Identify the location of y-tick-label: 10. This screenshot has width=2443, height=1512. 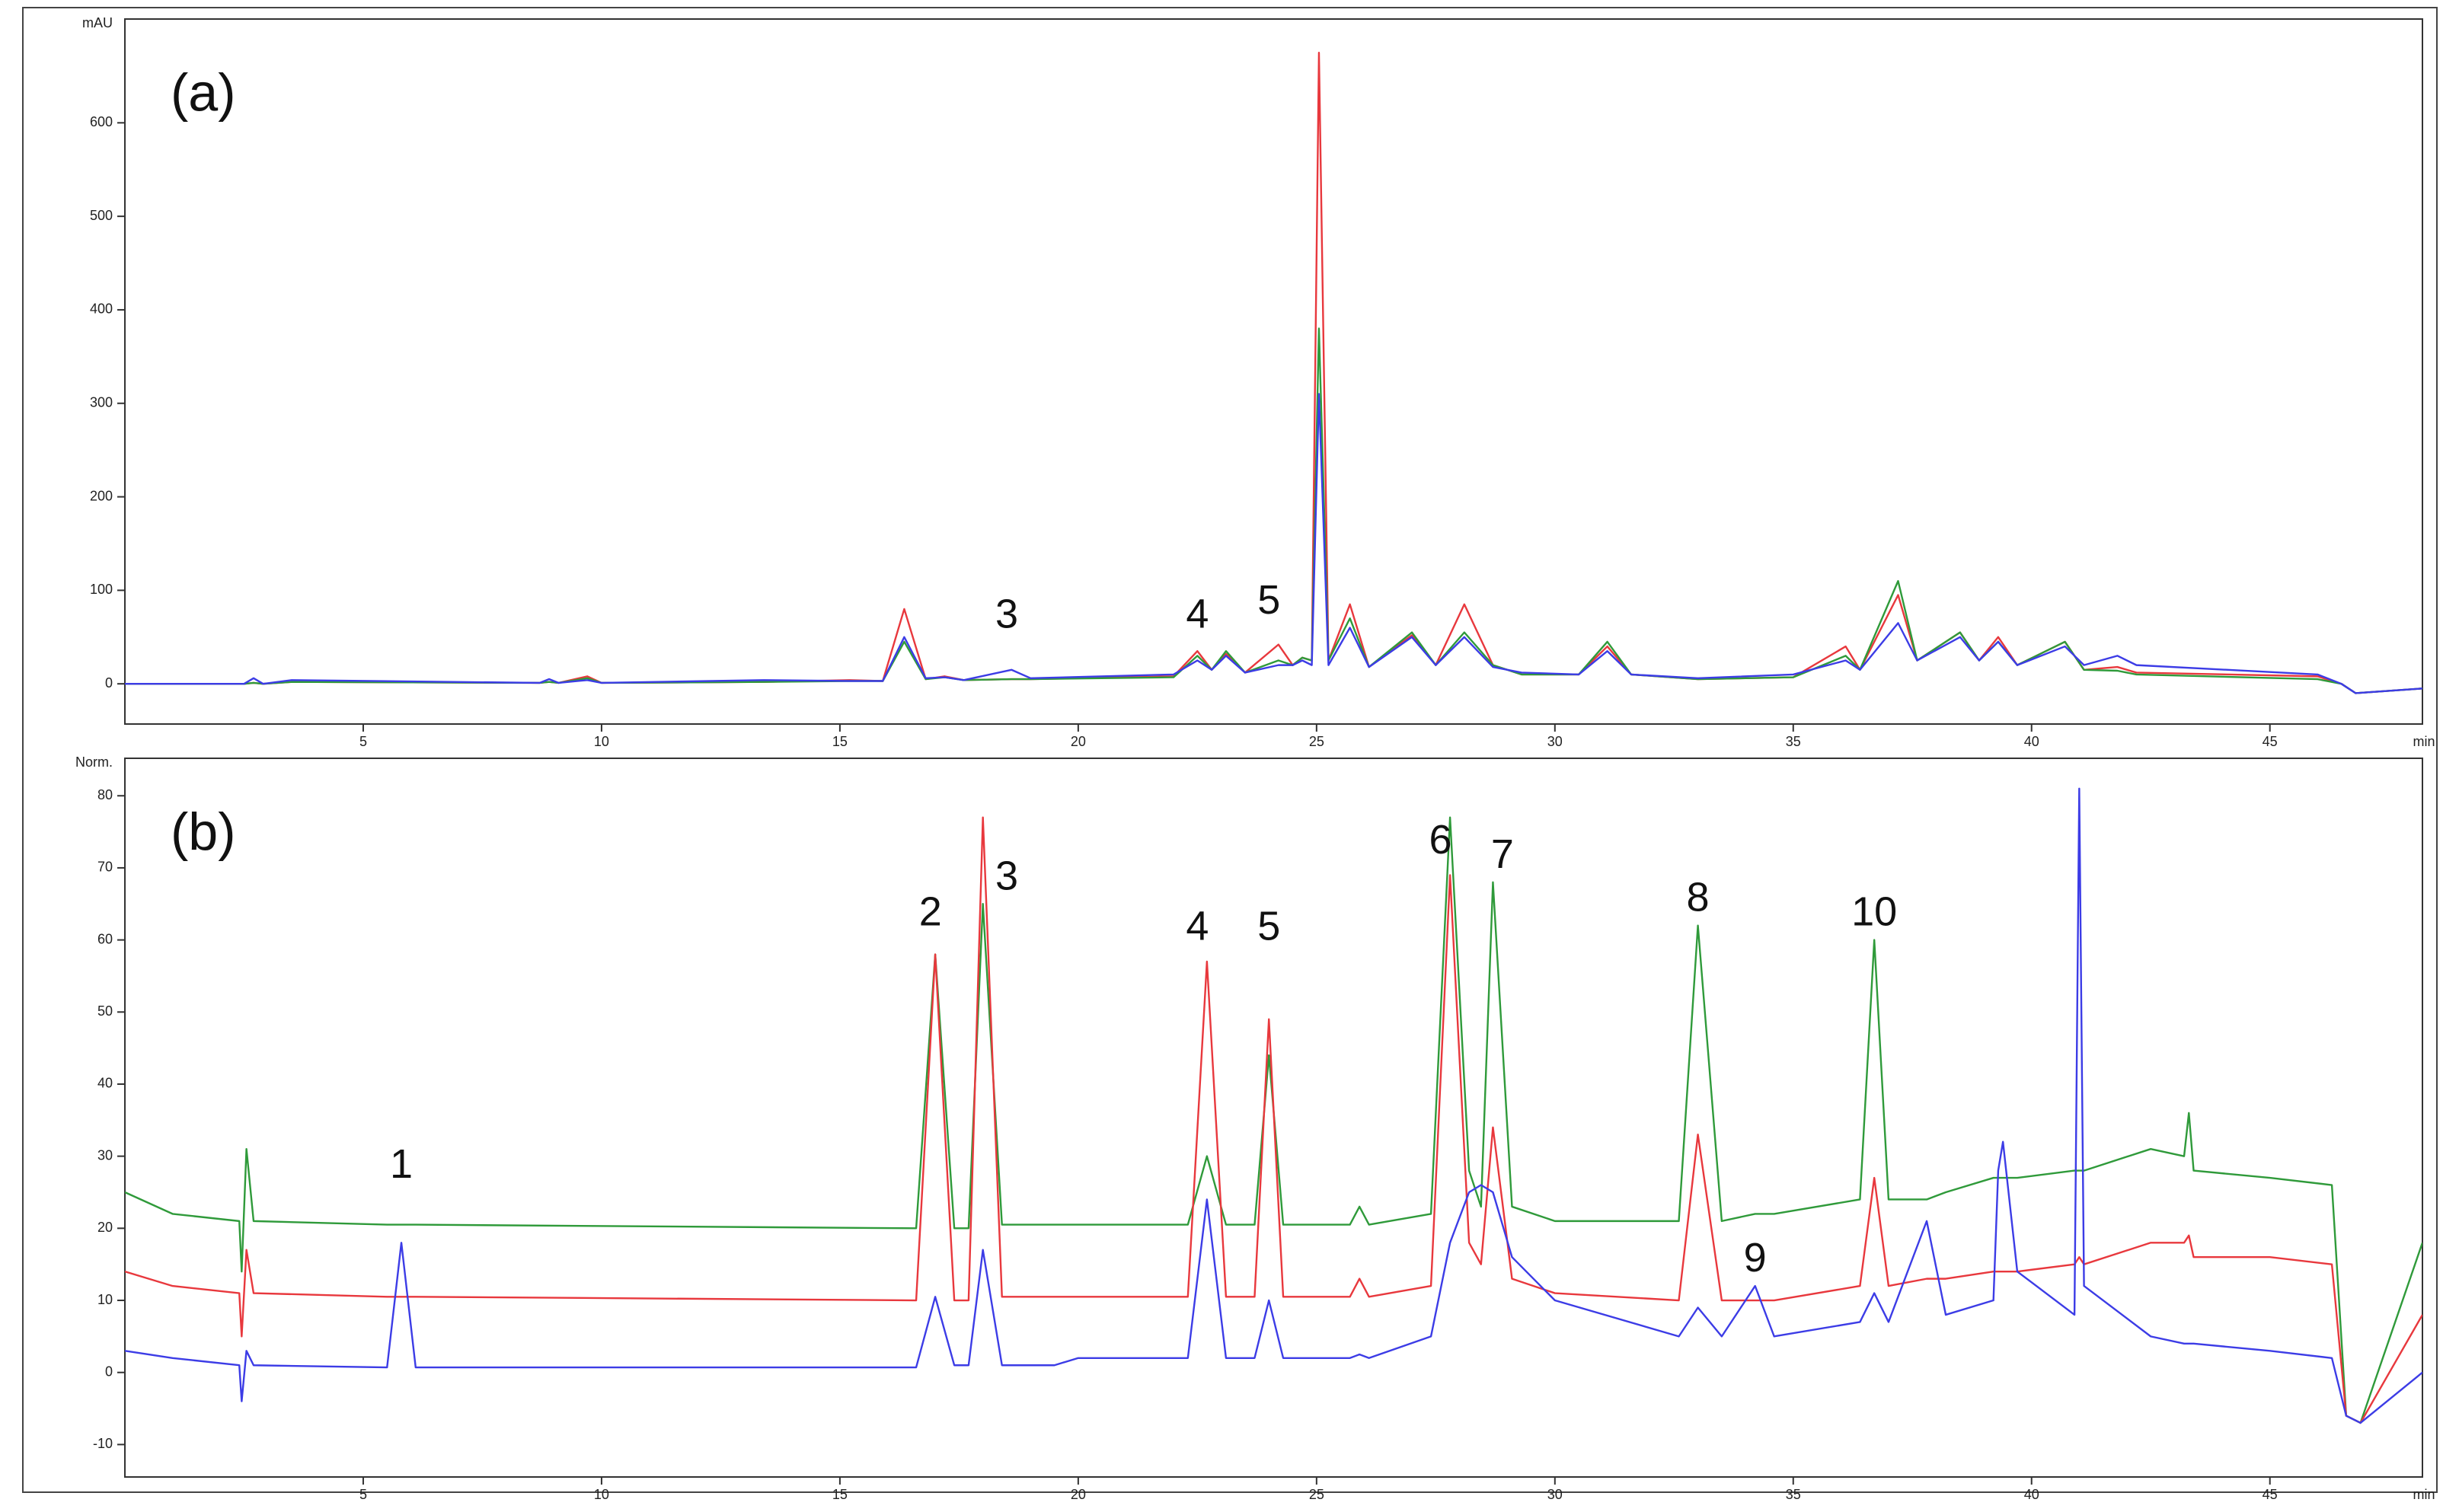
(105, 1299).